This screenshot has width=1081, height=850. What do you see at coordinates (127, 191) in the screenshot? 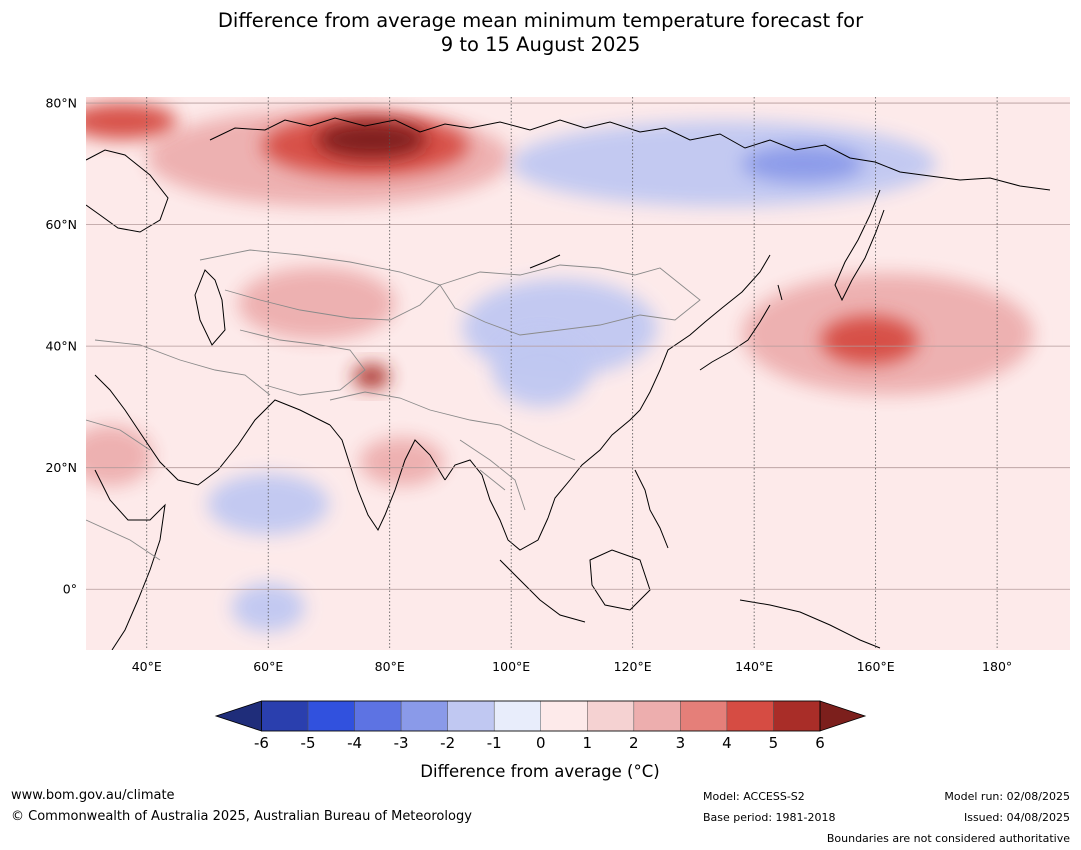
I see `coast-scandinavia` at bounding box center [127, 191].